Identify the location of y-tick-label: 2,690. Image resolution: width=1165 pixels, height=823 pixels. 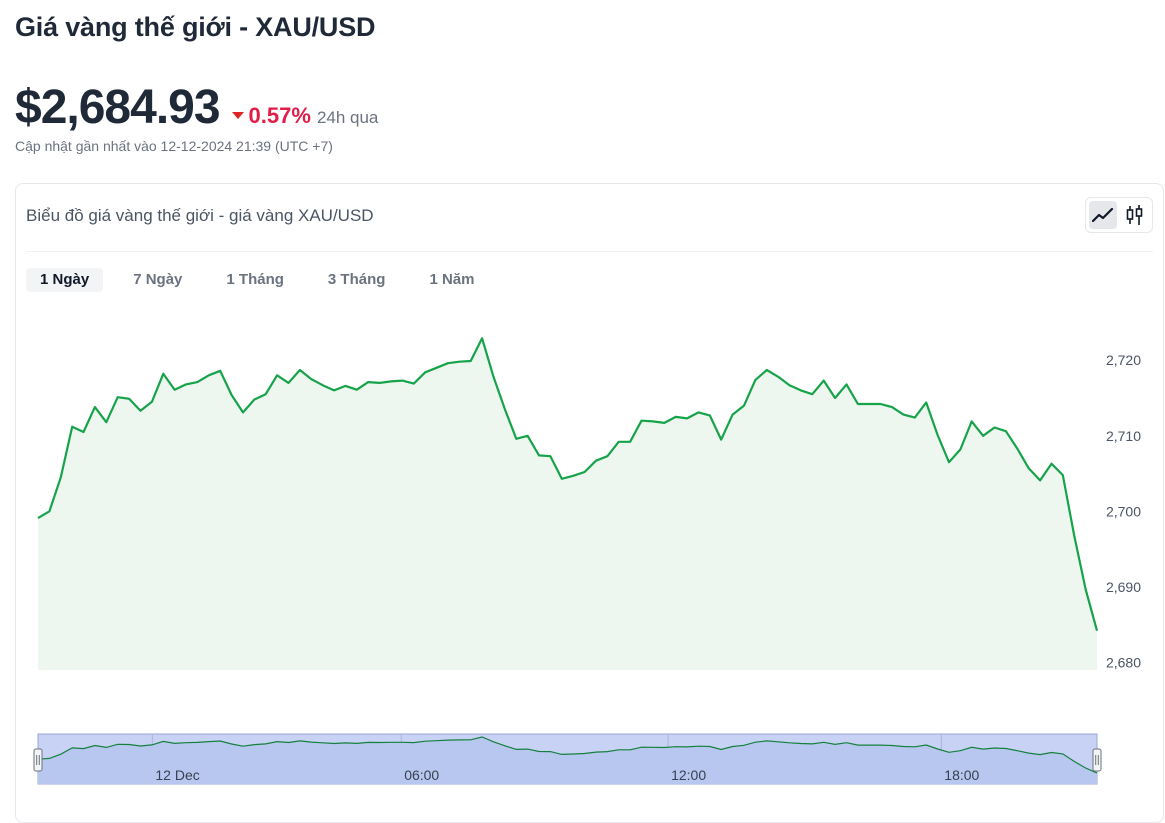
(1123, 587).